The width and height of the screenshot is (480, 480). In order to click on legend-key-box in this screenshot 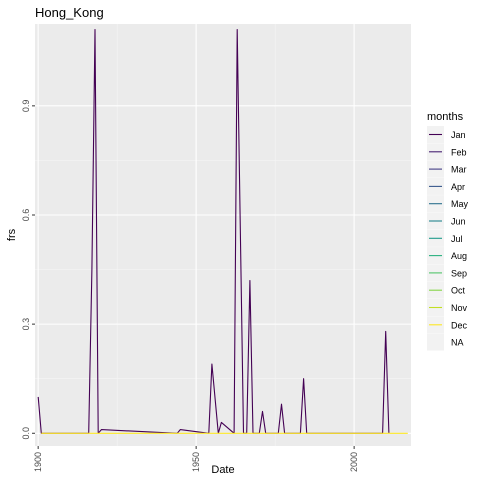, I will do `click(435, 342)`.